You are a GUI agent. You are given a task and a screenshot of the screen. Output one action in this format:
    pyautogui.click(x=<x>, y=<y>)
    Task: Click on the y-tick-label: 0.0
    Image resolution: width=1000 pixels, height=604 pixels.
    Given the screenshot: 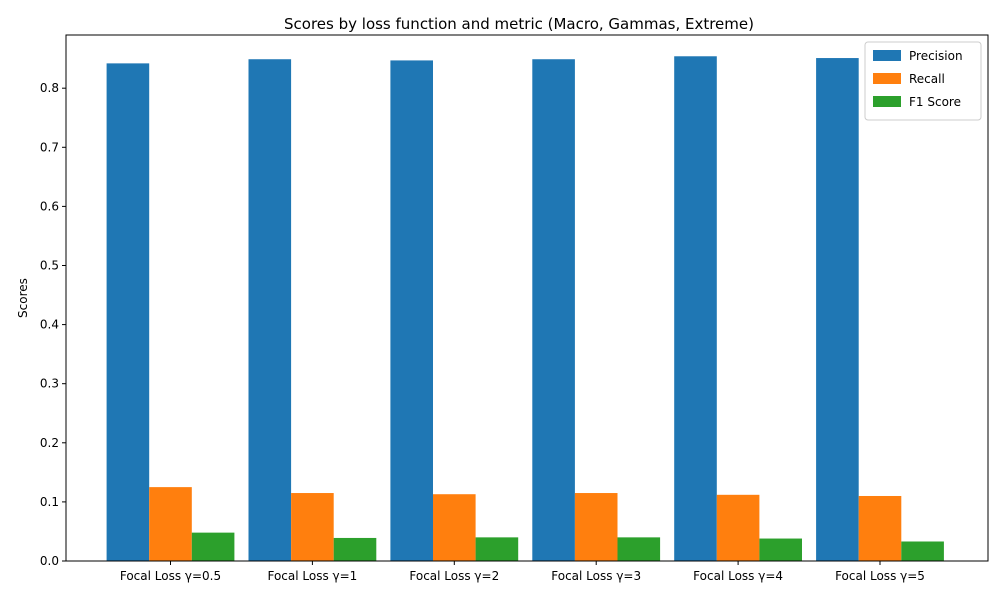 What is the action you would take?
    pyautogui.click(x=49, y=561)
    